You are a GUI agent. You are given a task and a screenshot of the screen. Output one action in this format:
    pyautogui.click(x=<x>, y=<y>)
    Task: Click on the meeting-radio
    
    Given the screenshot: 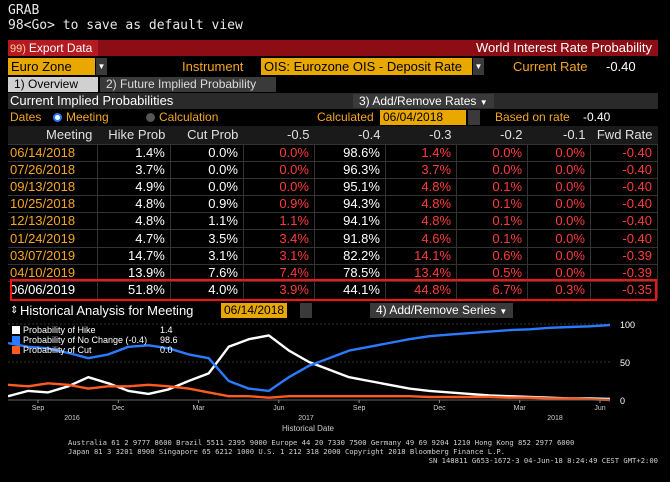 What is the action you would take?
    pyautogui.click(x=57, y=117)
    